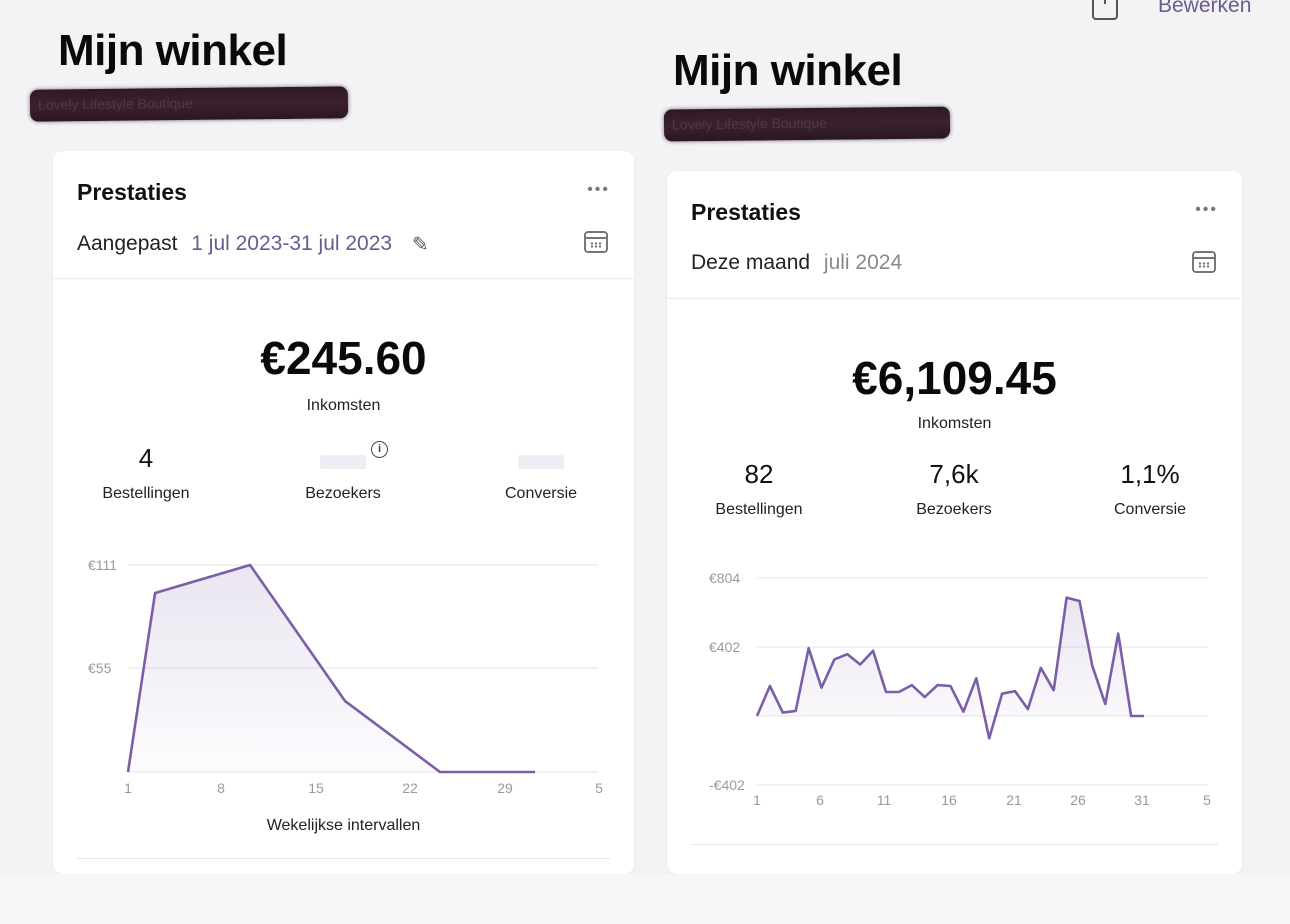  I want to click on kpi-orders-value: 82, so click(759, 474).